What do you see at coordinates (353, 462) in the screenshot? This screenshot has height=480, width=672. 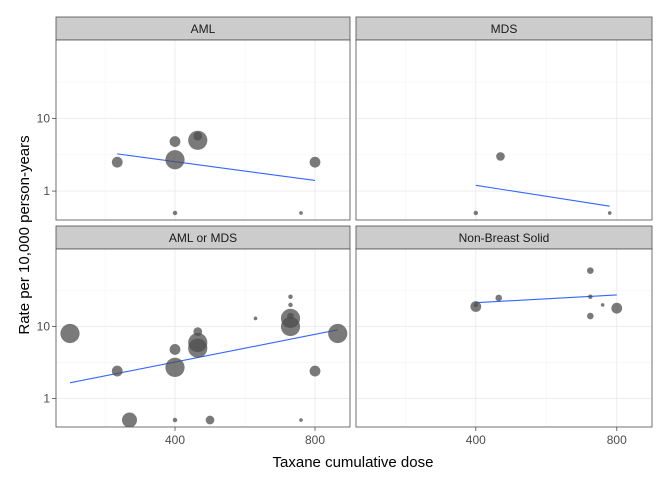 I see `x-axis-title: Taxane cumulative dose` at bounding box center [353, 462].